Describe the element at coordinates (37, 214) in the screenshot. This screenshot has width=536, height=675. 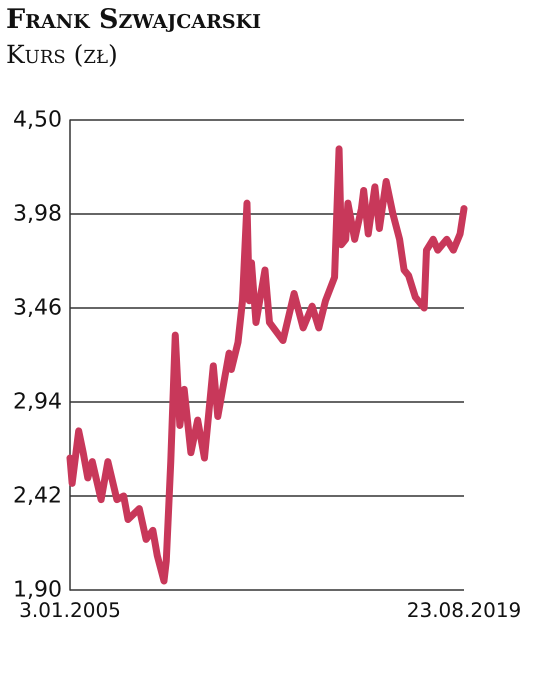
I see `y-tick-label: 3,98` at that location.